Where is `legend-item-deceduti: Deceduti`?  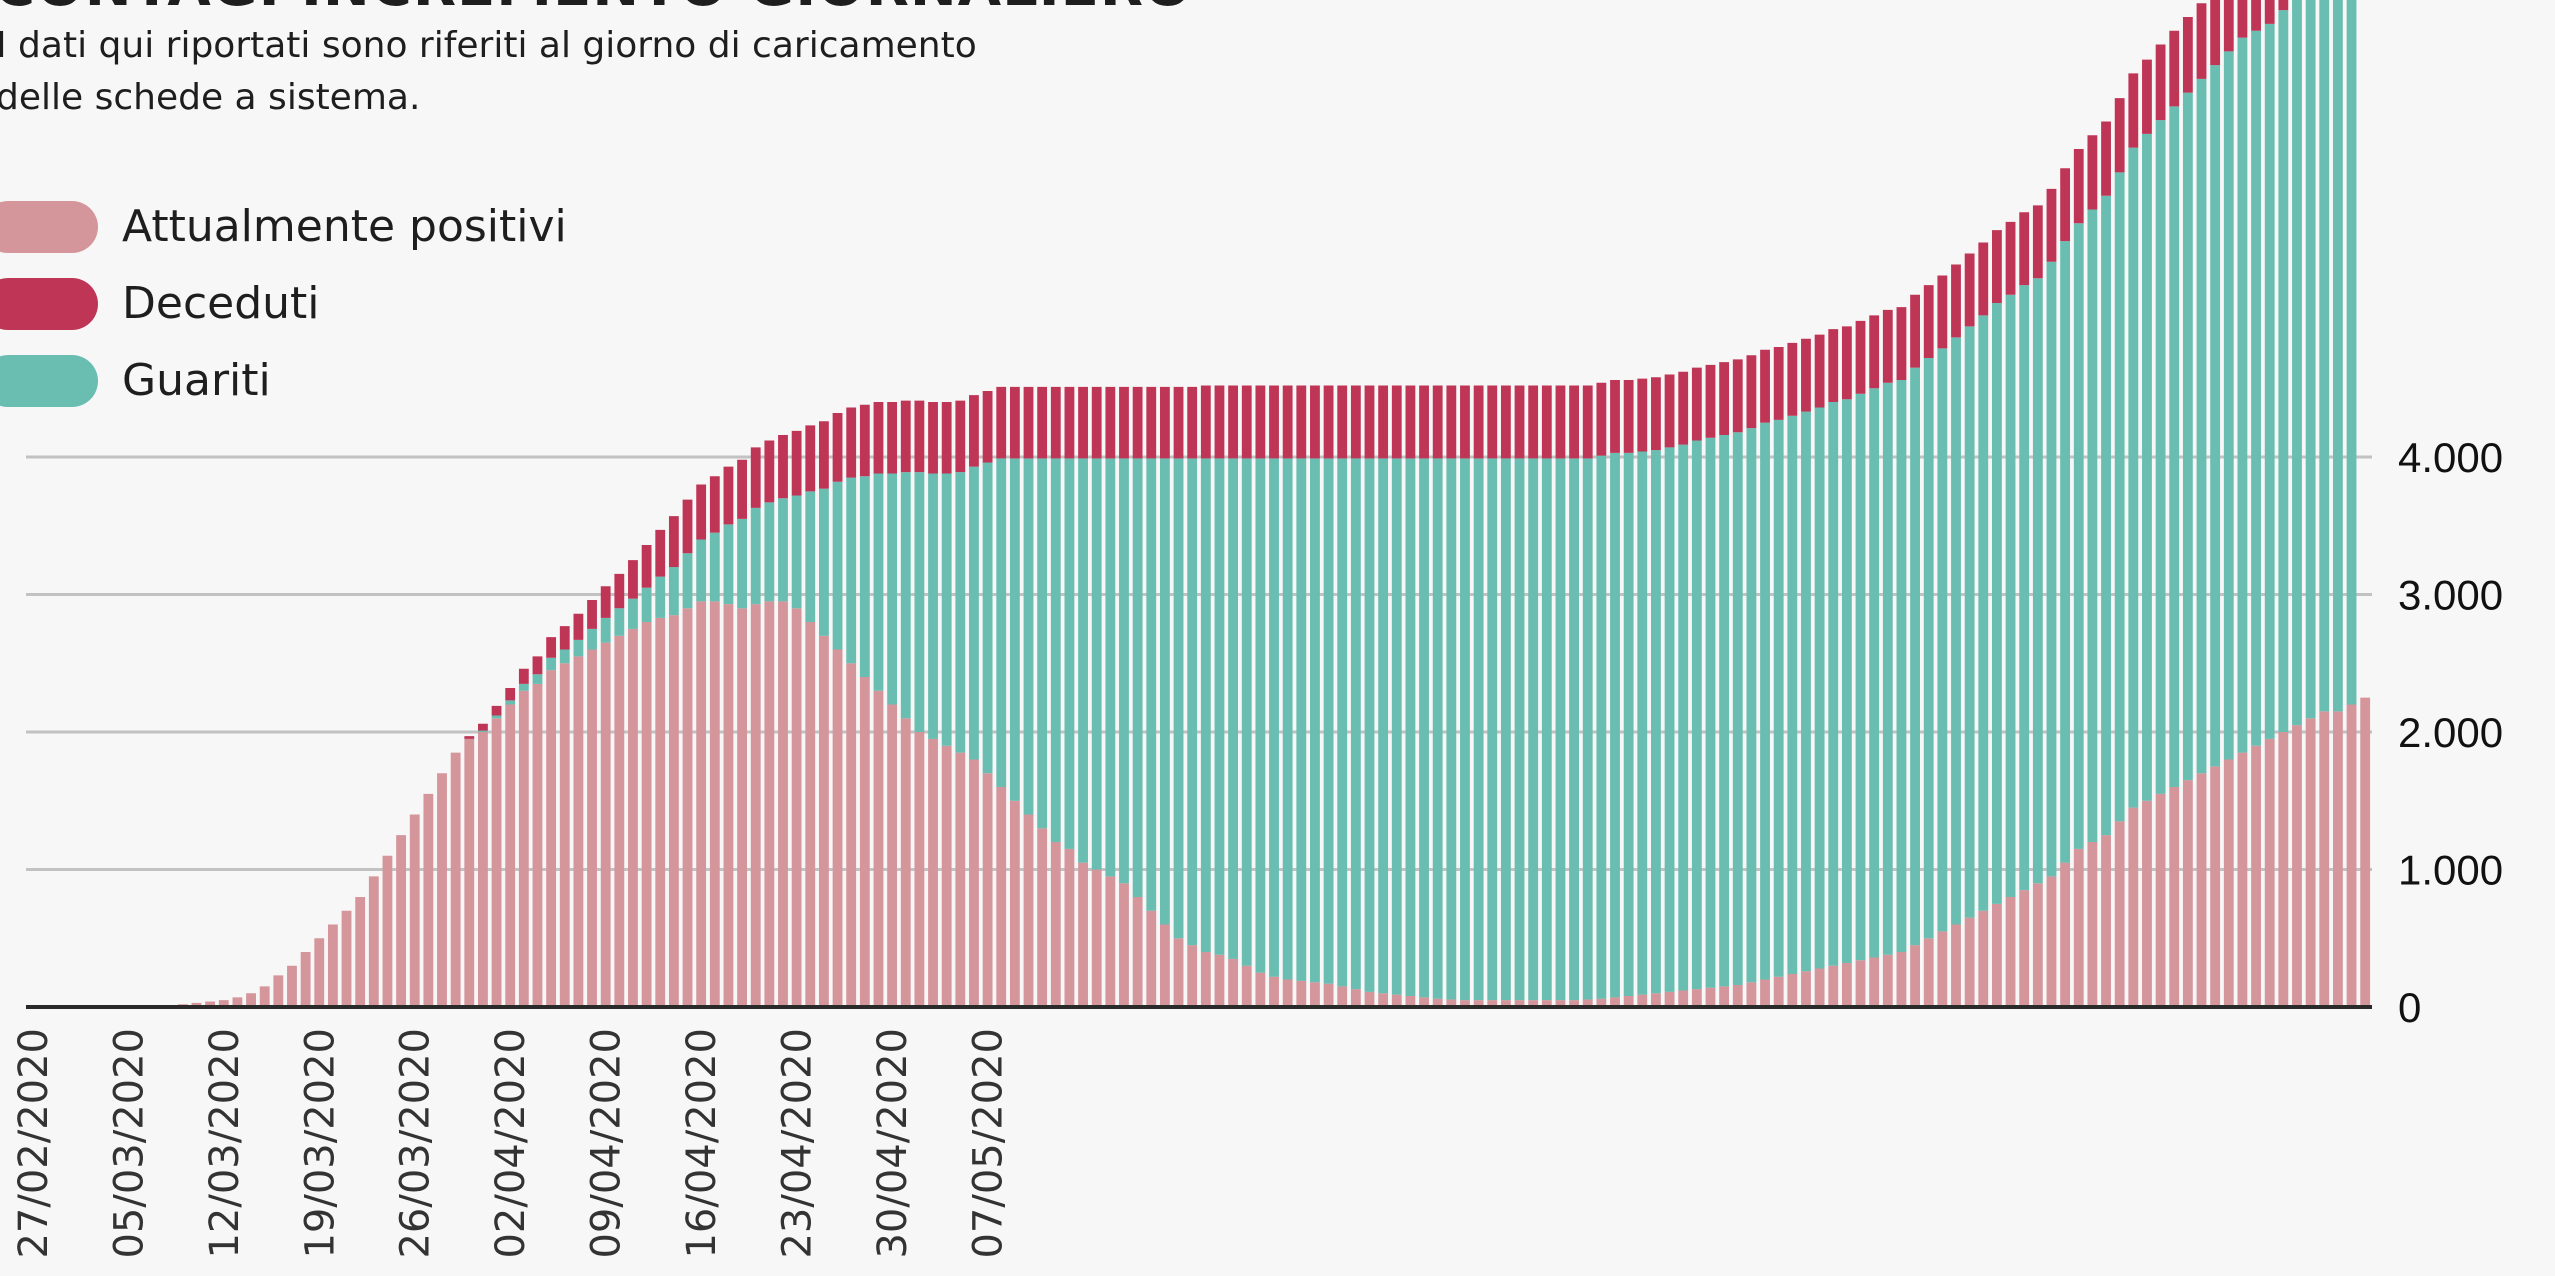 legend-item-deceduti: Deceduti is located at coordinates (283, 303).